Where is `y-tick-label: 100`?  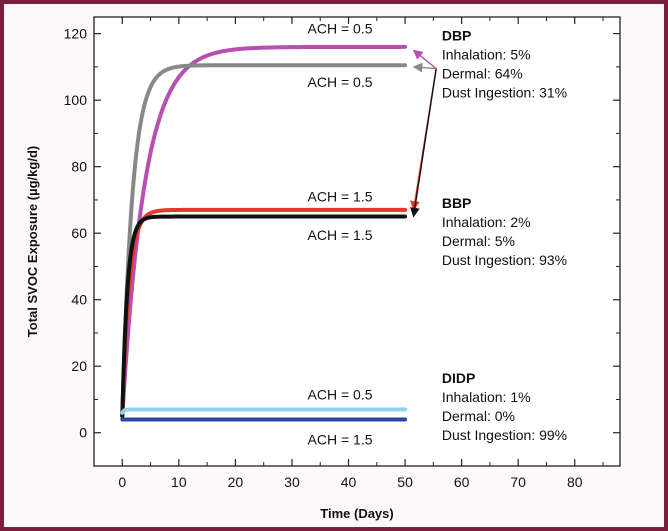 y-tick-label: 100 is located at coordinates (76, 100).